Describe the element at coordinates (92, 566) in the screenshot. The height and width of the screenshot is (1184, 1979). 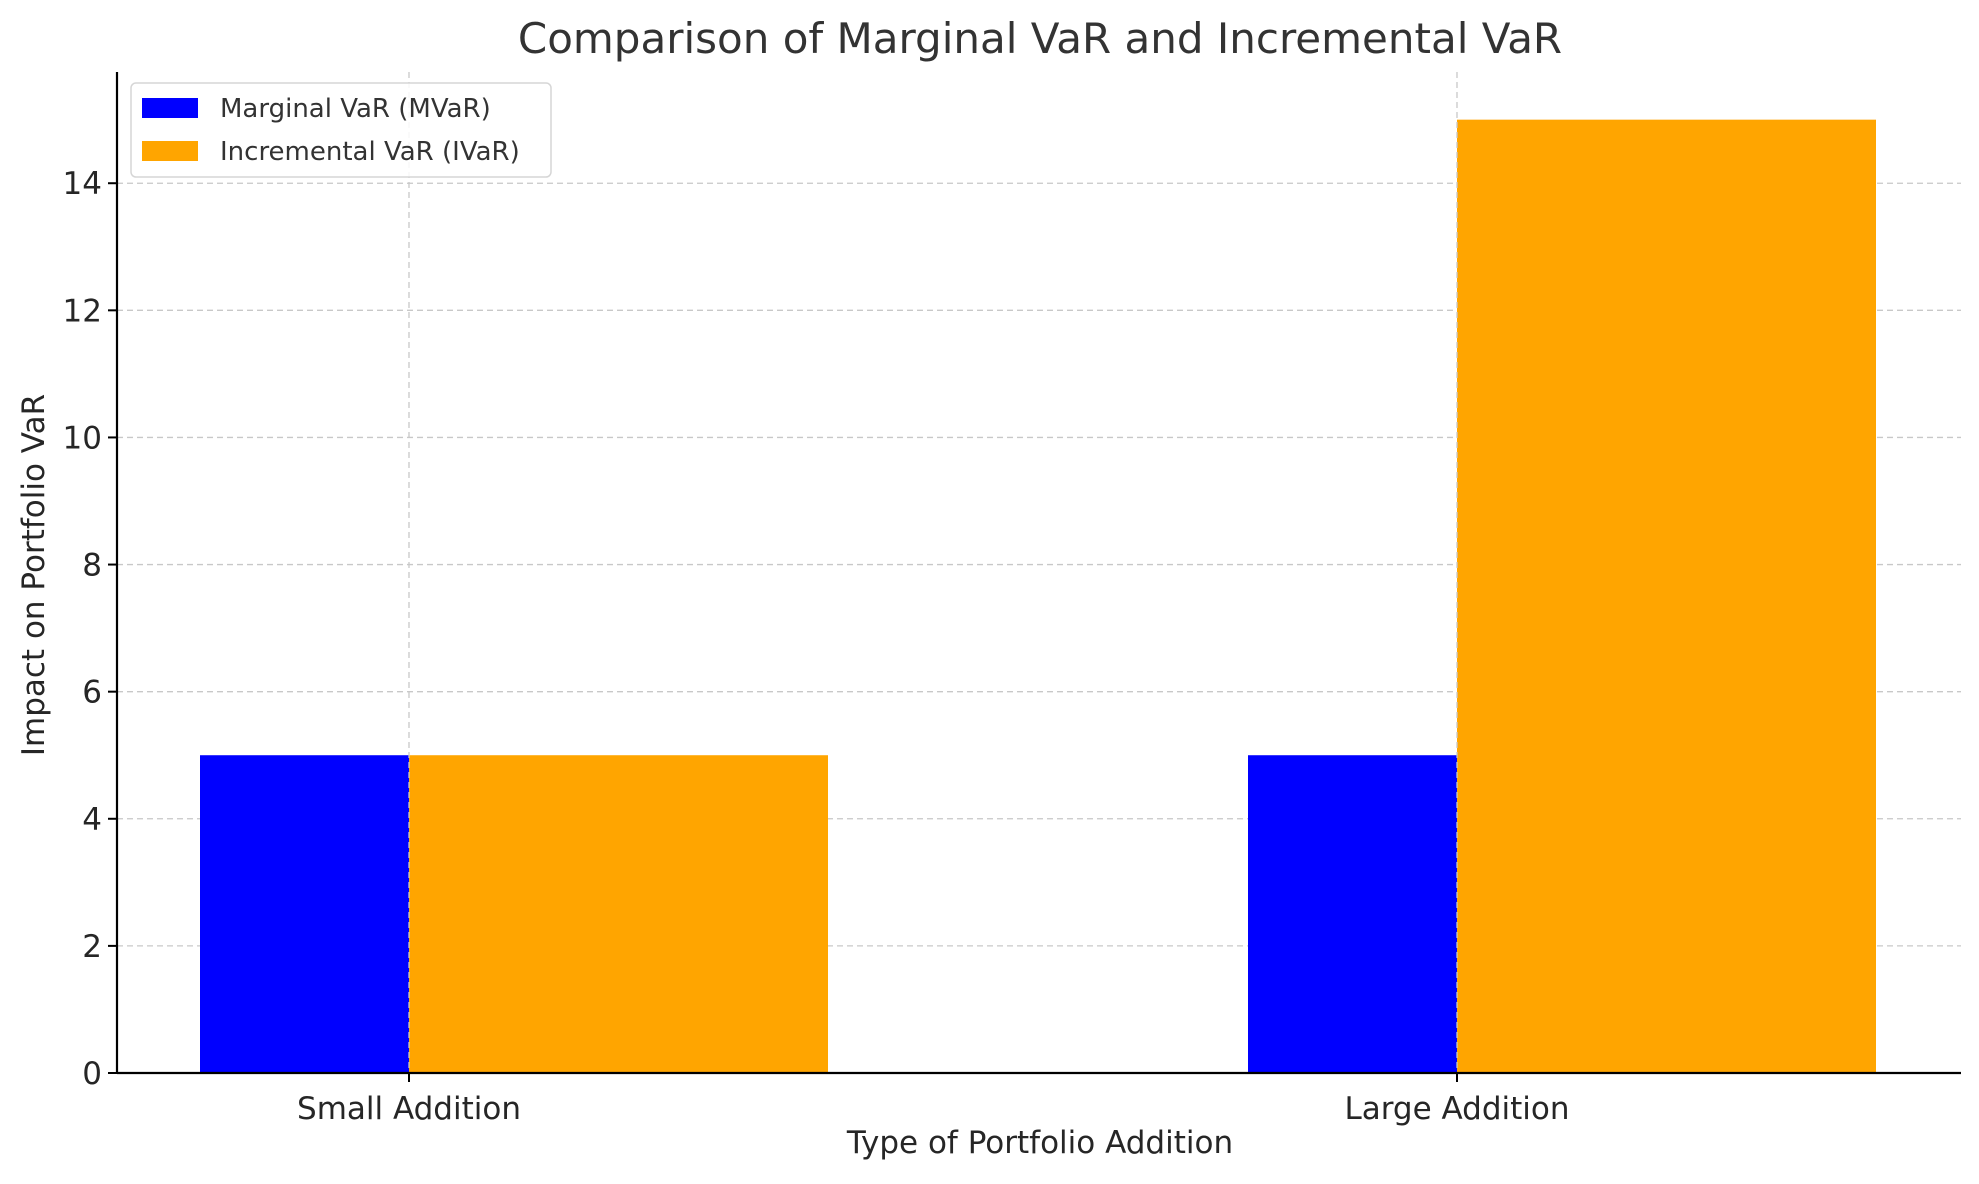
I see `y-tick-label: 8` at that location.